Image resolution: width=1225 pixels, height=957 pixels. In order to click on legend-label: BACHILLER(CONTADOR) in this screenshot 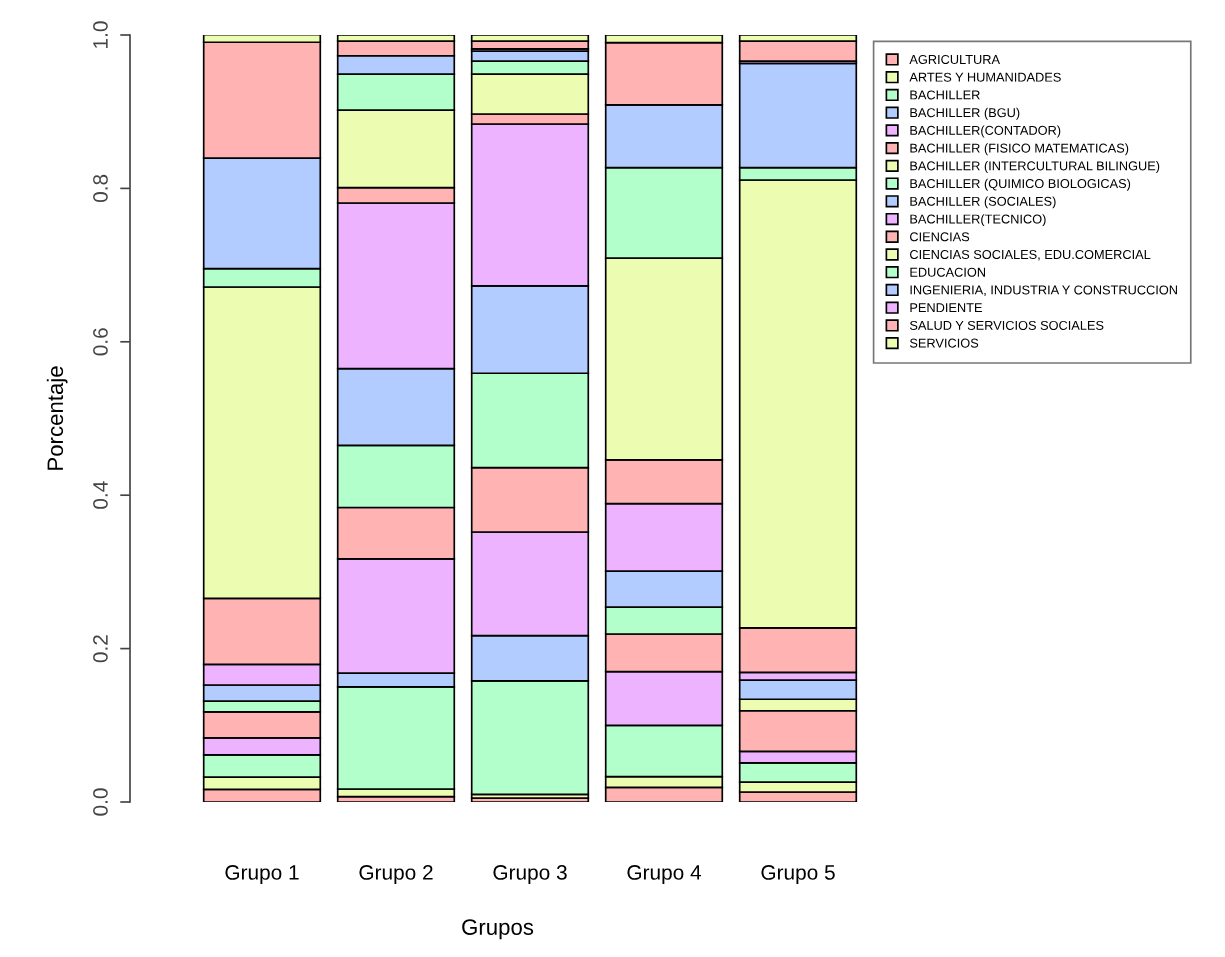, I will do `click(985, 131)`.